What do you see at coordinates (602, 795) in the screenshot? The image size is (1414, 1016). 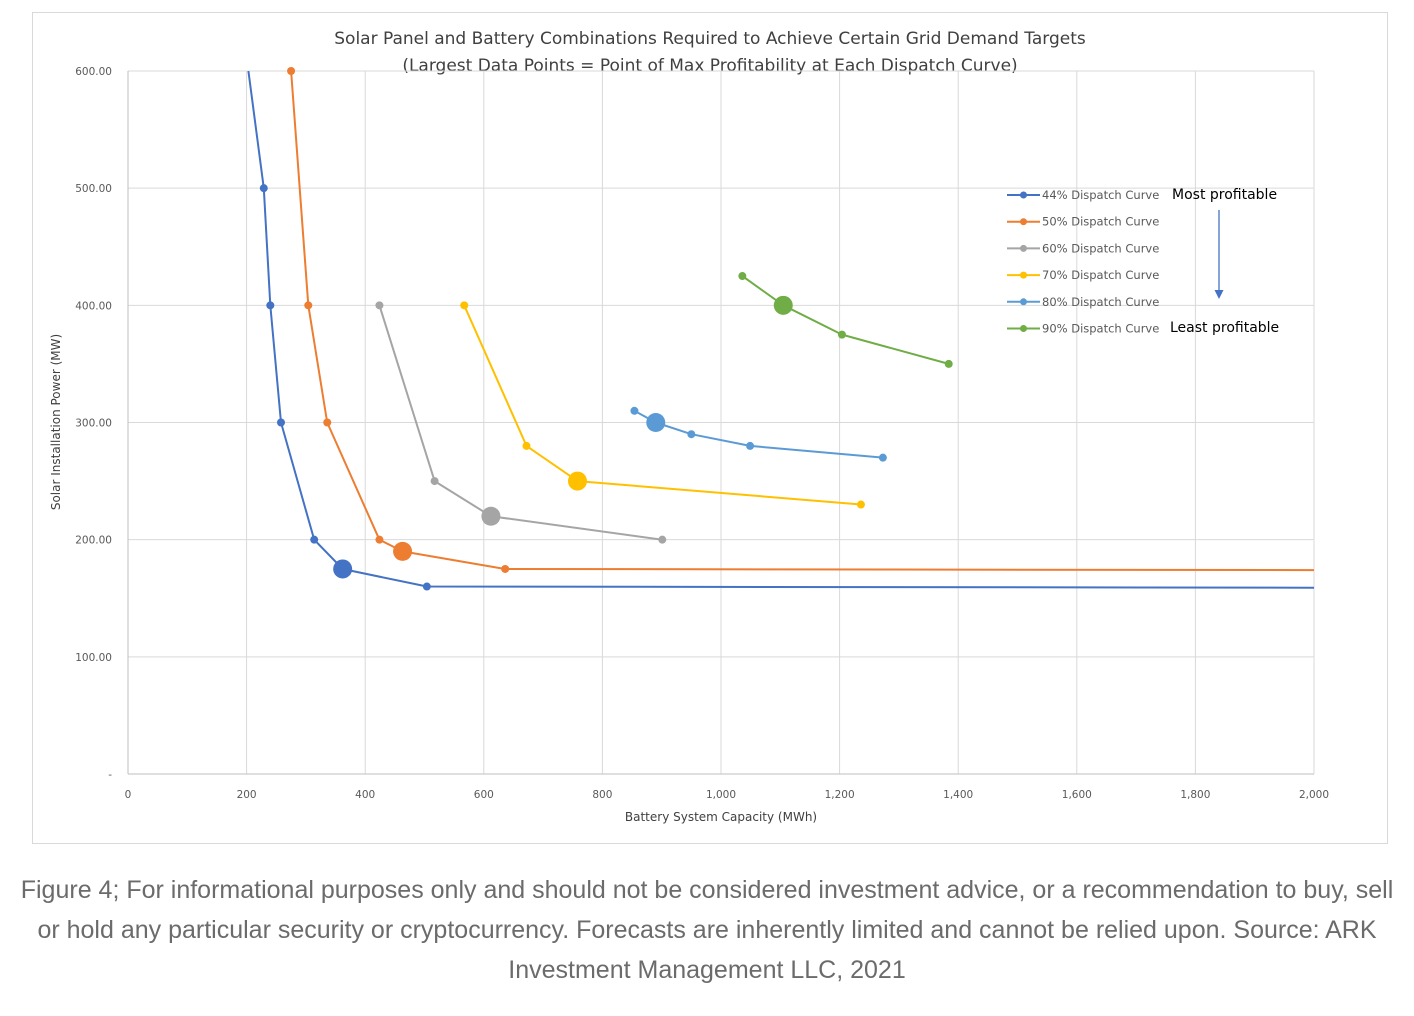 I see `x-tick-label: 800` at bounding box center [602, 795].